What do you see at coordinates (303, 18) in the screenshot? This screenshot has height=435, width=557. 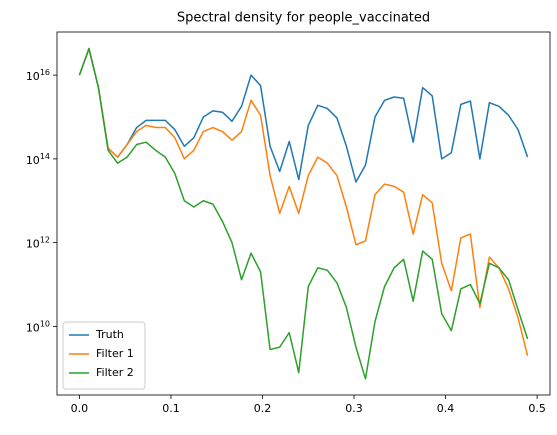 I see `chart-title: Spectral density for people_vaccinated` at bounding box center [303, 18].